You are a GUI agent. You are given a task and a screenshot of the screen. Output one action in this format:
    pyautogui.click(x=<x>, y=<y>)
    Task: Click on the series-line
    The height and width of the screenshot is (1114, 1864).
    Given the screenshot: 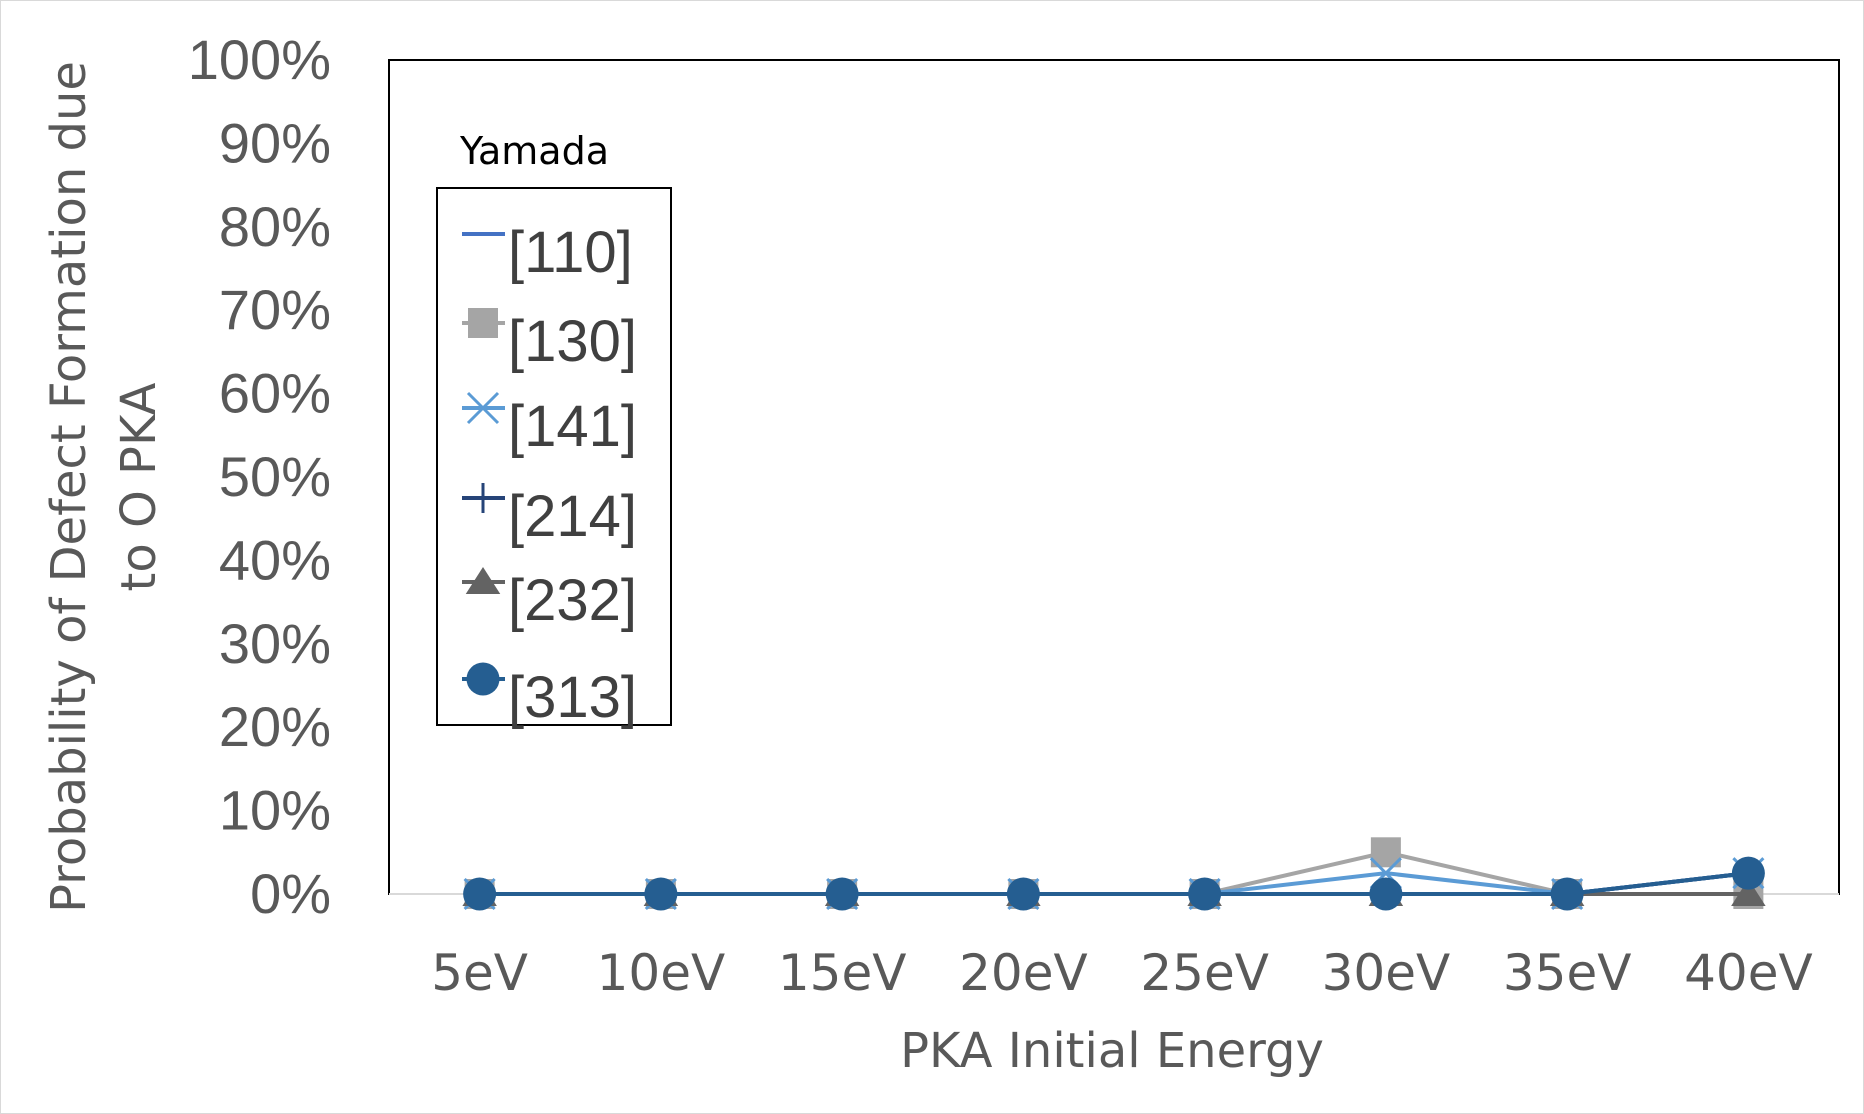 What is the action you would take?
    pyautogui.click(x=1114, y=883)
    